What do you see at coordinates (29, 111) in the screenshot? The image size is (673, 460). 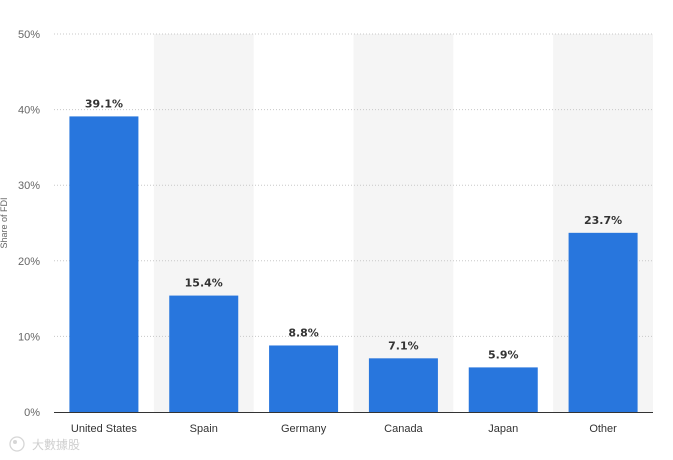 I see `y-tick-label: 40%` at bounding box center [29, 111].